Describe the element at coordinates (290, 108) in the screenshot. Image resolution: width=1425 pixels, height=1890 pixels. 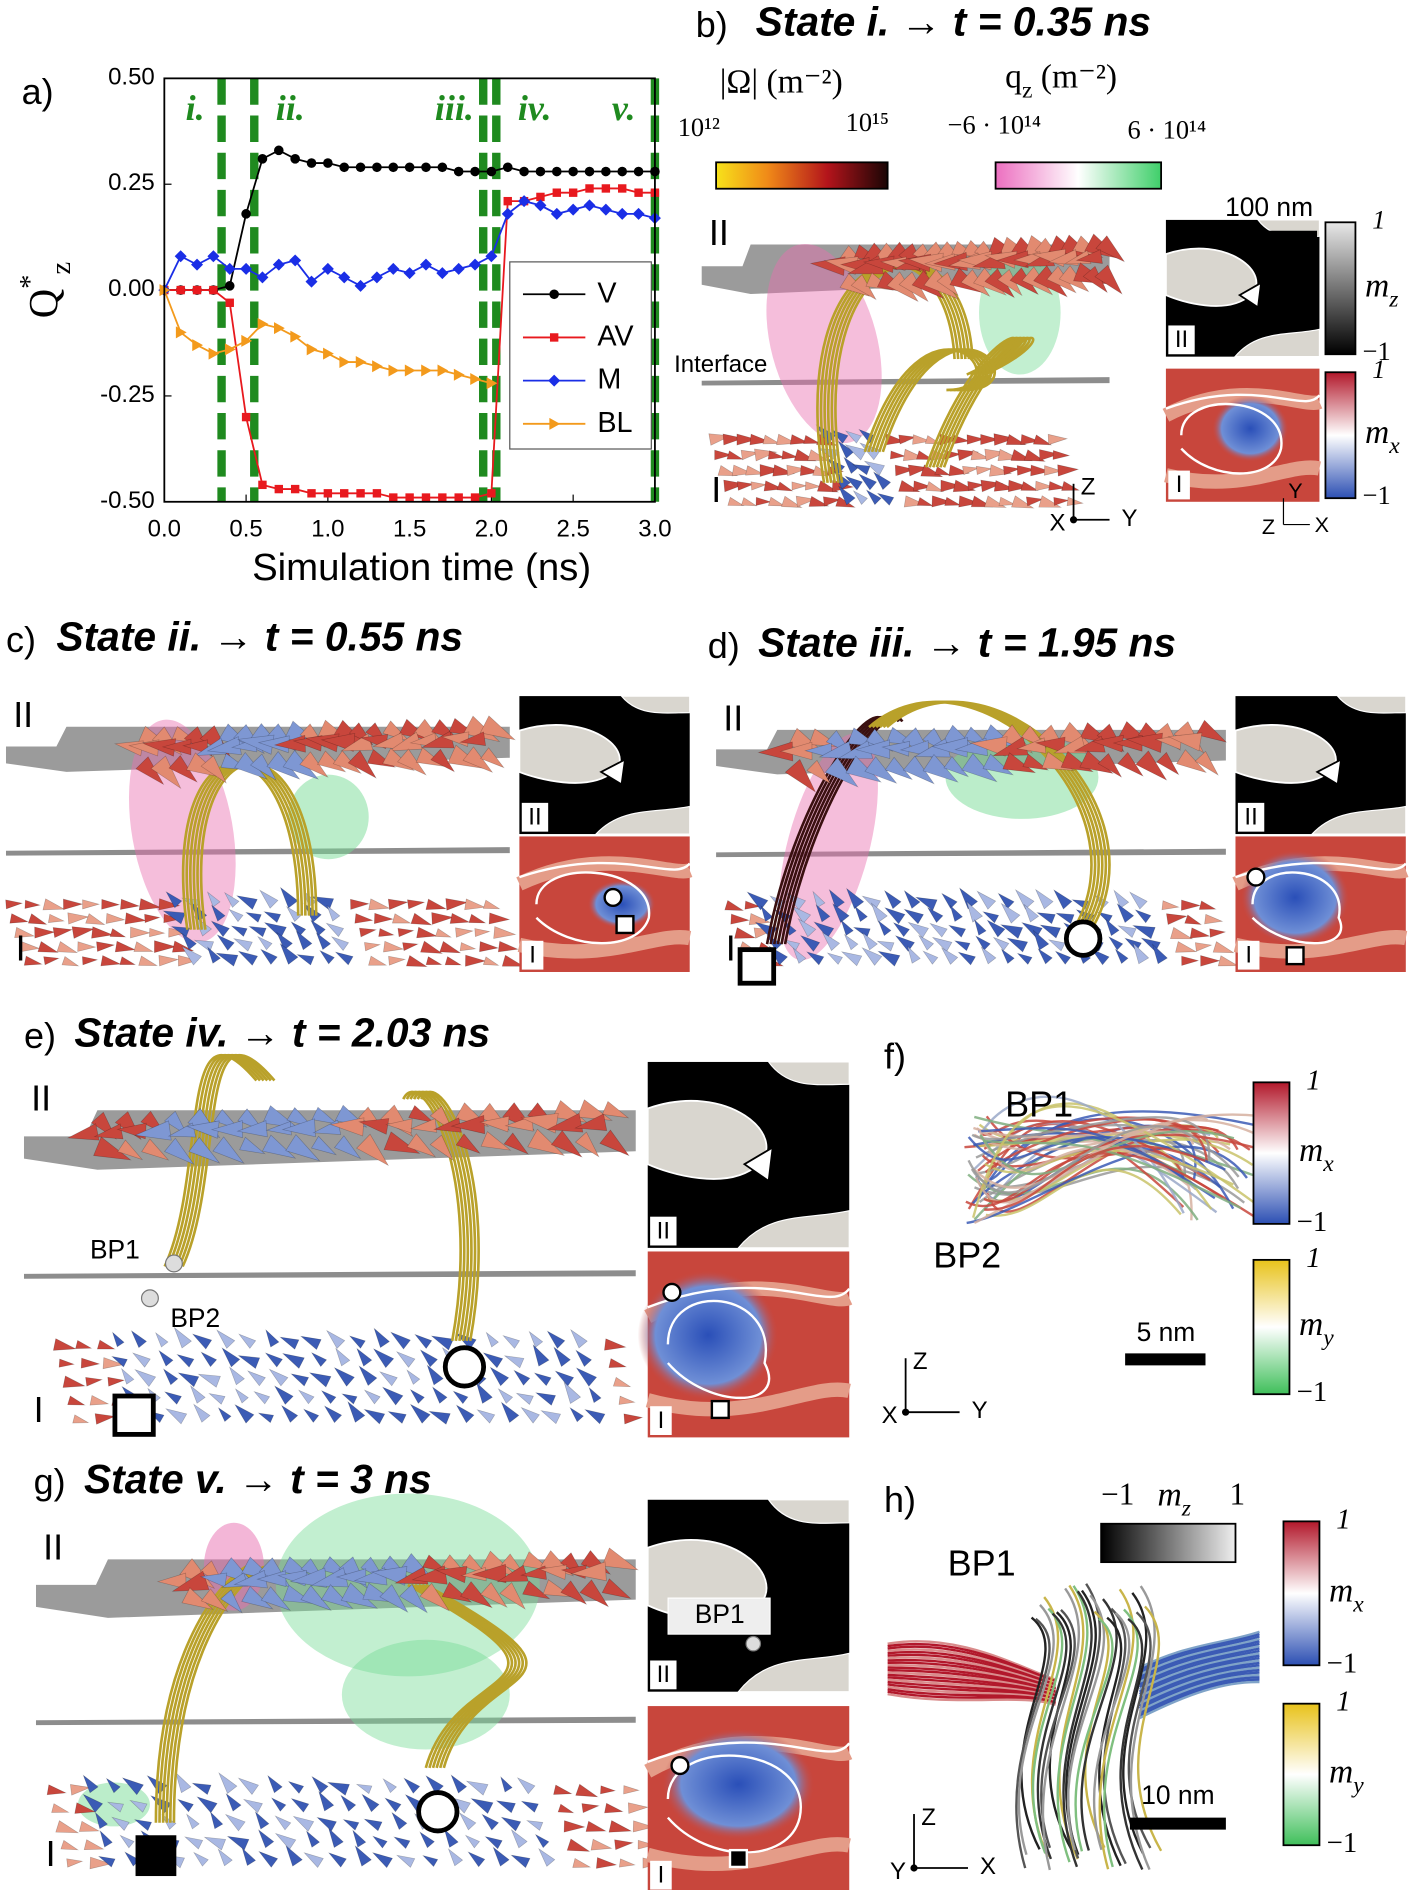
I see `state-label: ii.` at that location.